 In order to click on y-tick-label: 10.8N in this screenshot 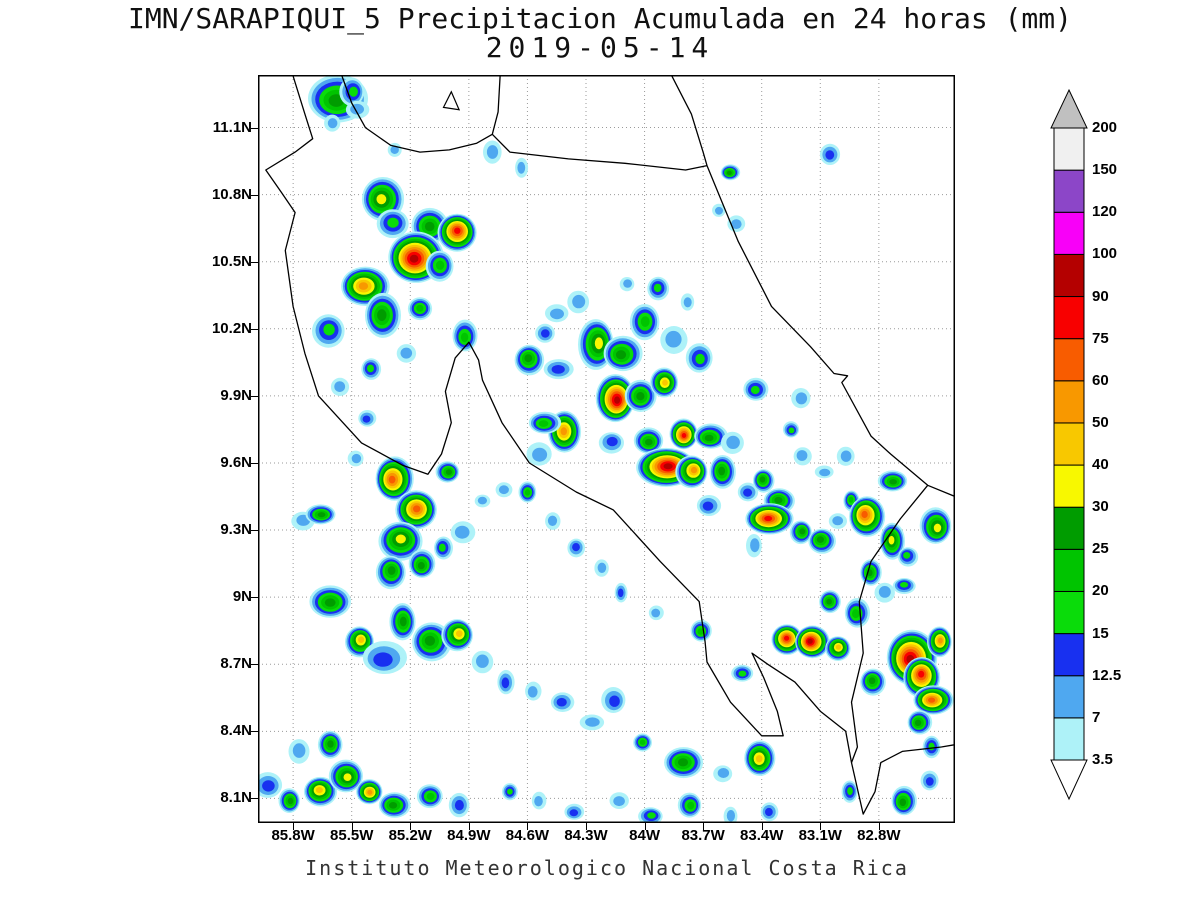, I will do `click(231, 194)`.